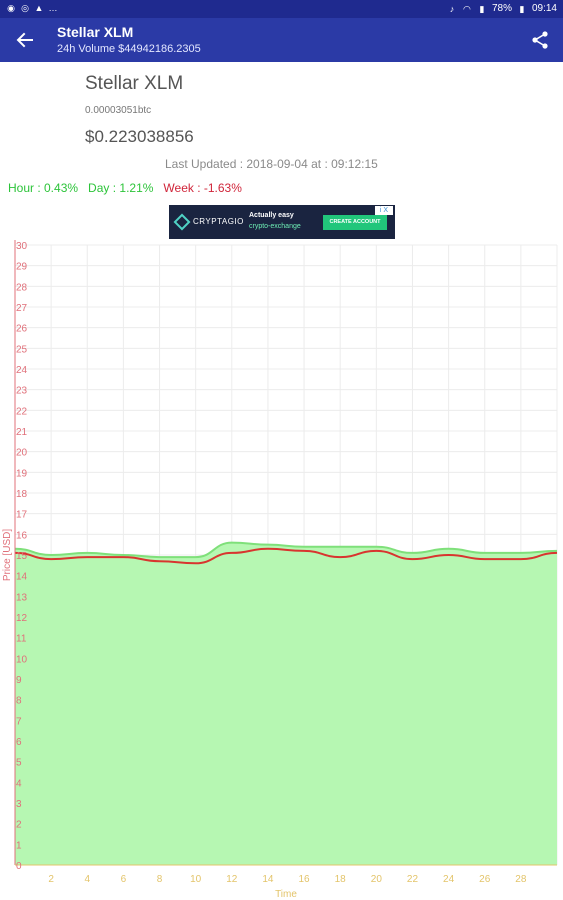  I want to click on y-tick-label: 20, so click(22, 453).